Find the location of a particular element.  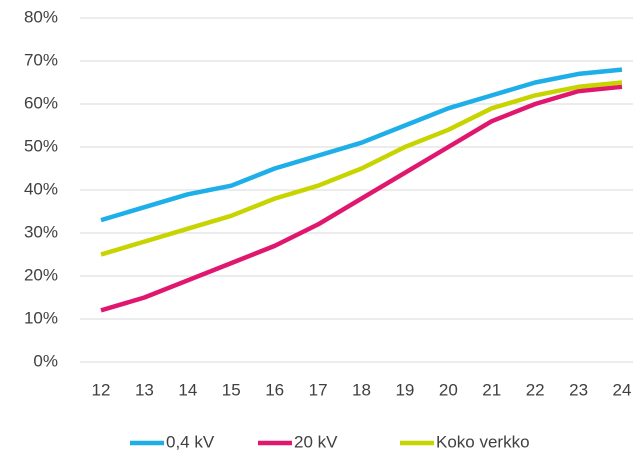

x-tick-label: 19 is located at coordinates (404, 389).